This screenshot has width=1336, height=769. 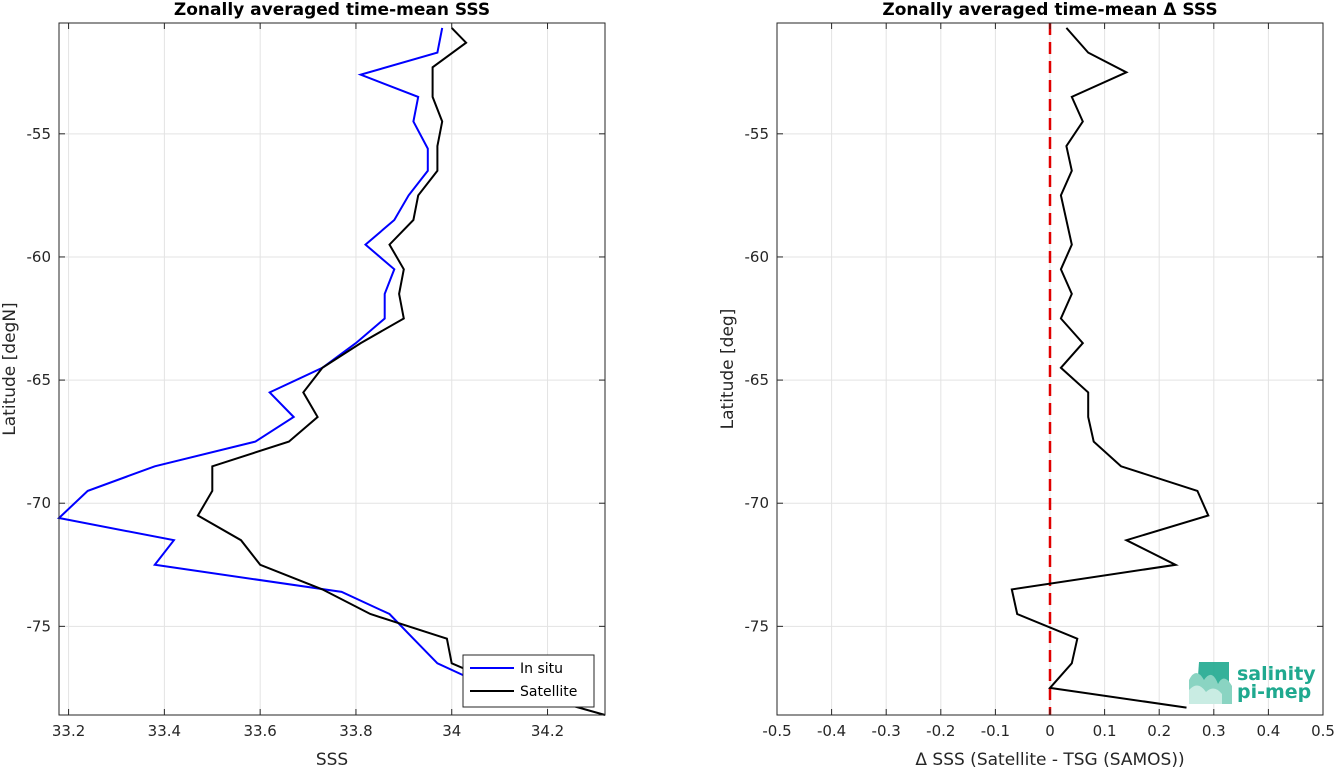 What do you see at coordinates (10, 368) in the screenshot?
I see `left-chart-y-label: Latitude [degN]` at bounding box center [10, 368].